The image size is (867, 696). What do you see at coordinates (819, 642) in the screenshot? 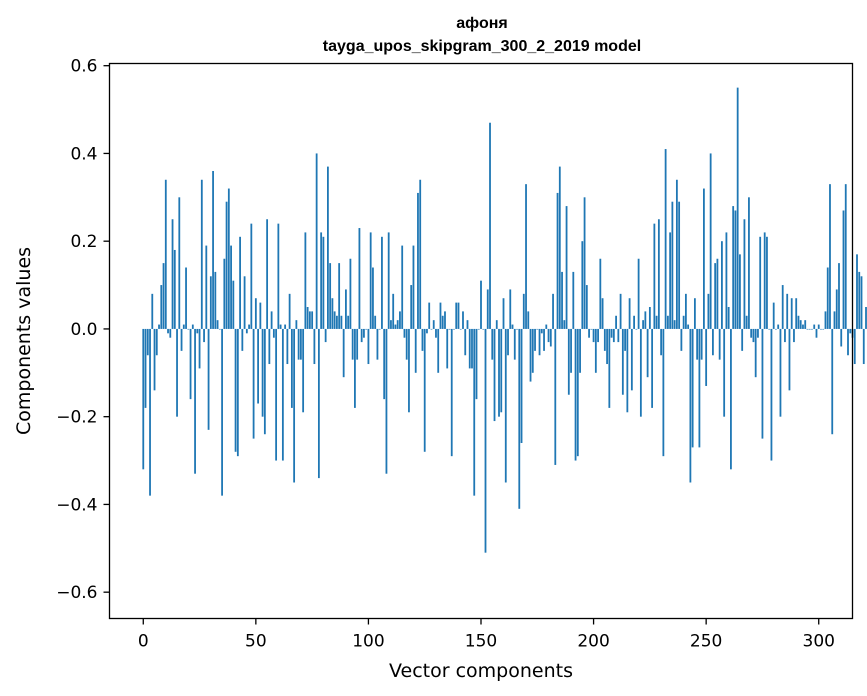
I see `x-tick-label: 300` at bounding box center [819, 642].